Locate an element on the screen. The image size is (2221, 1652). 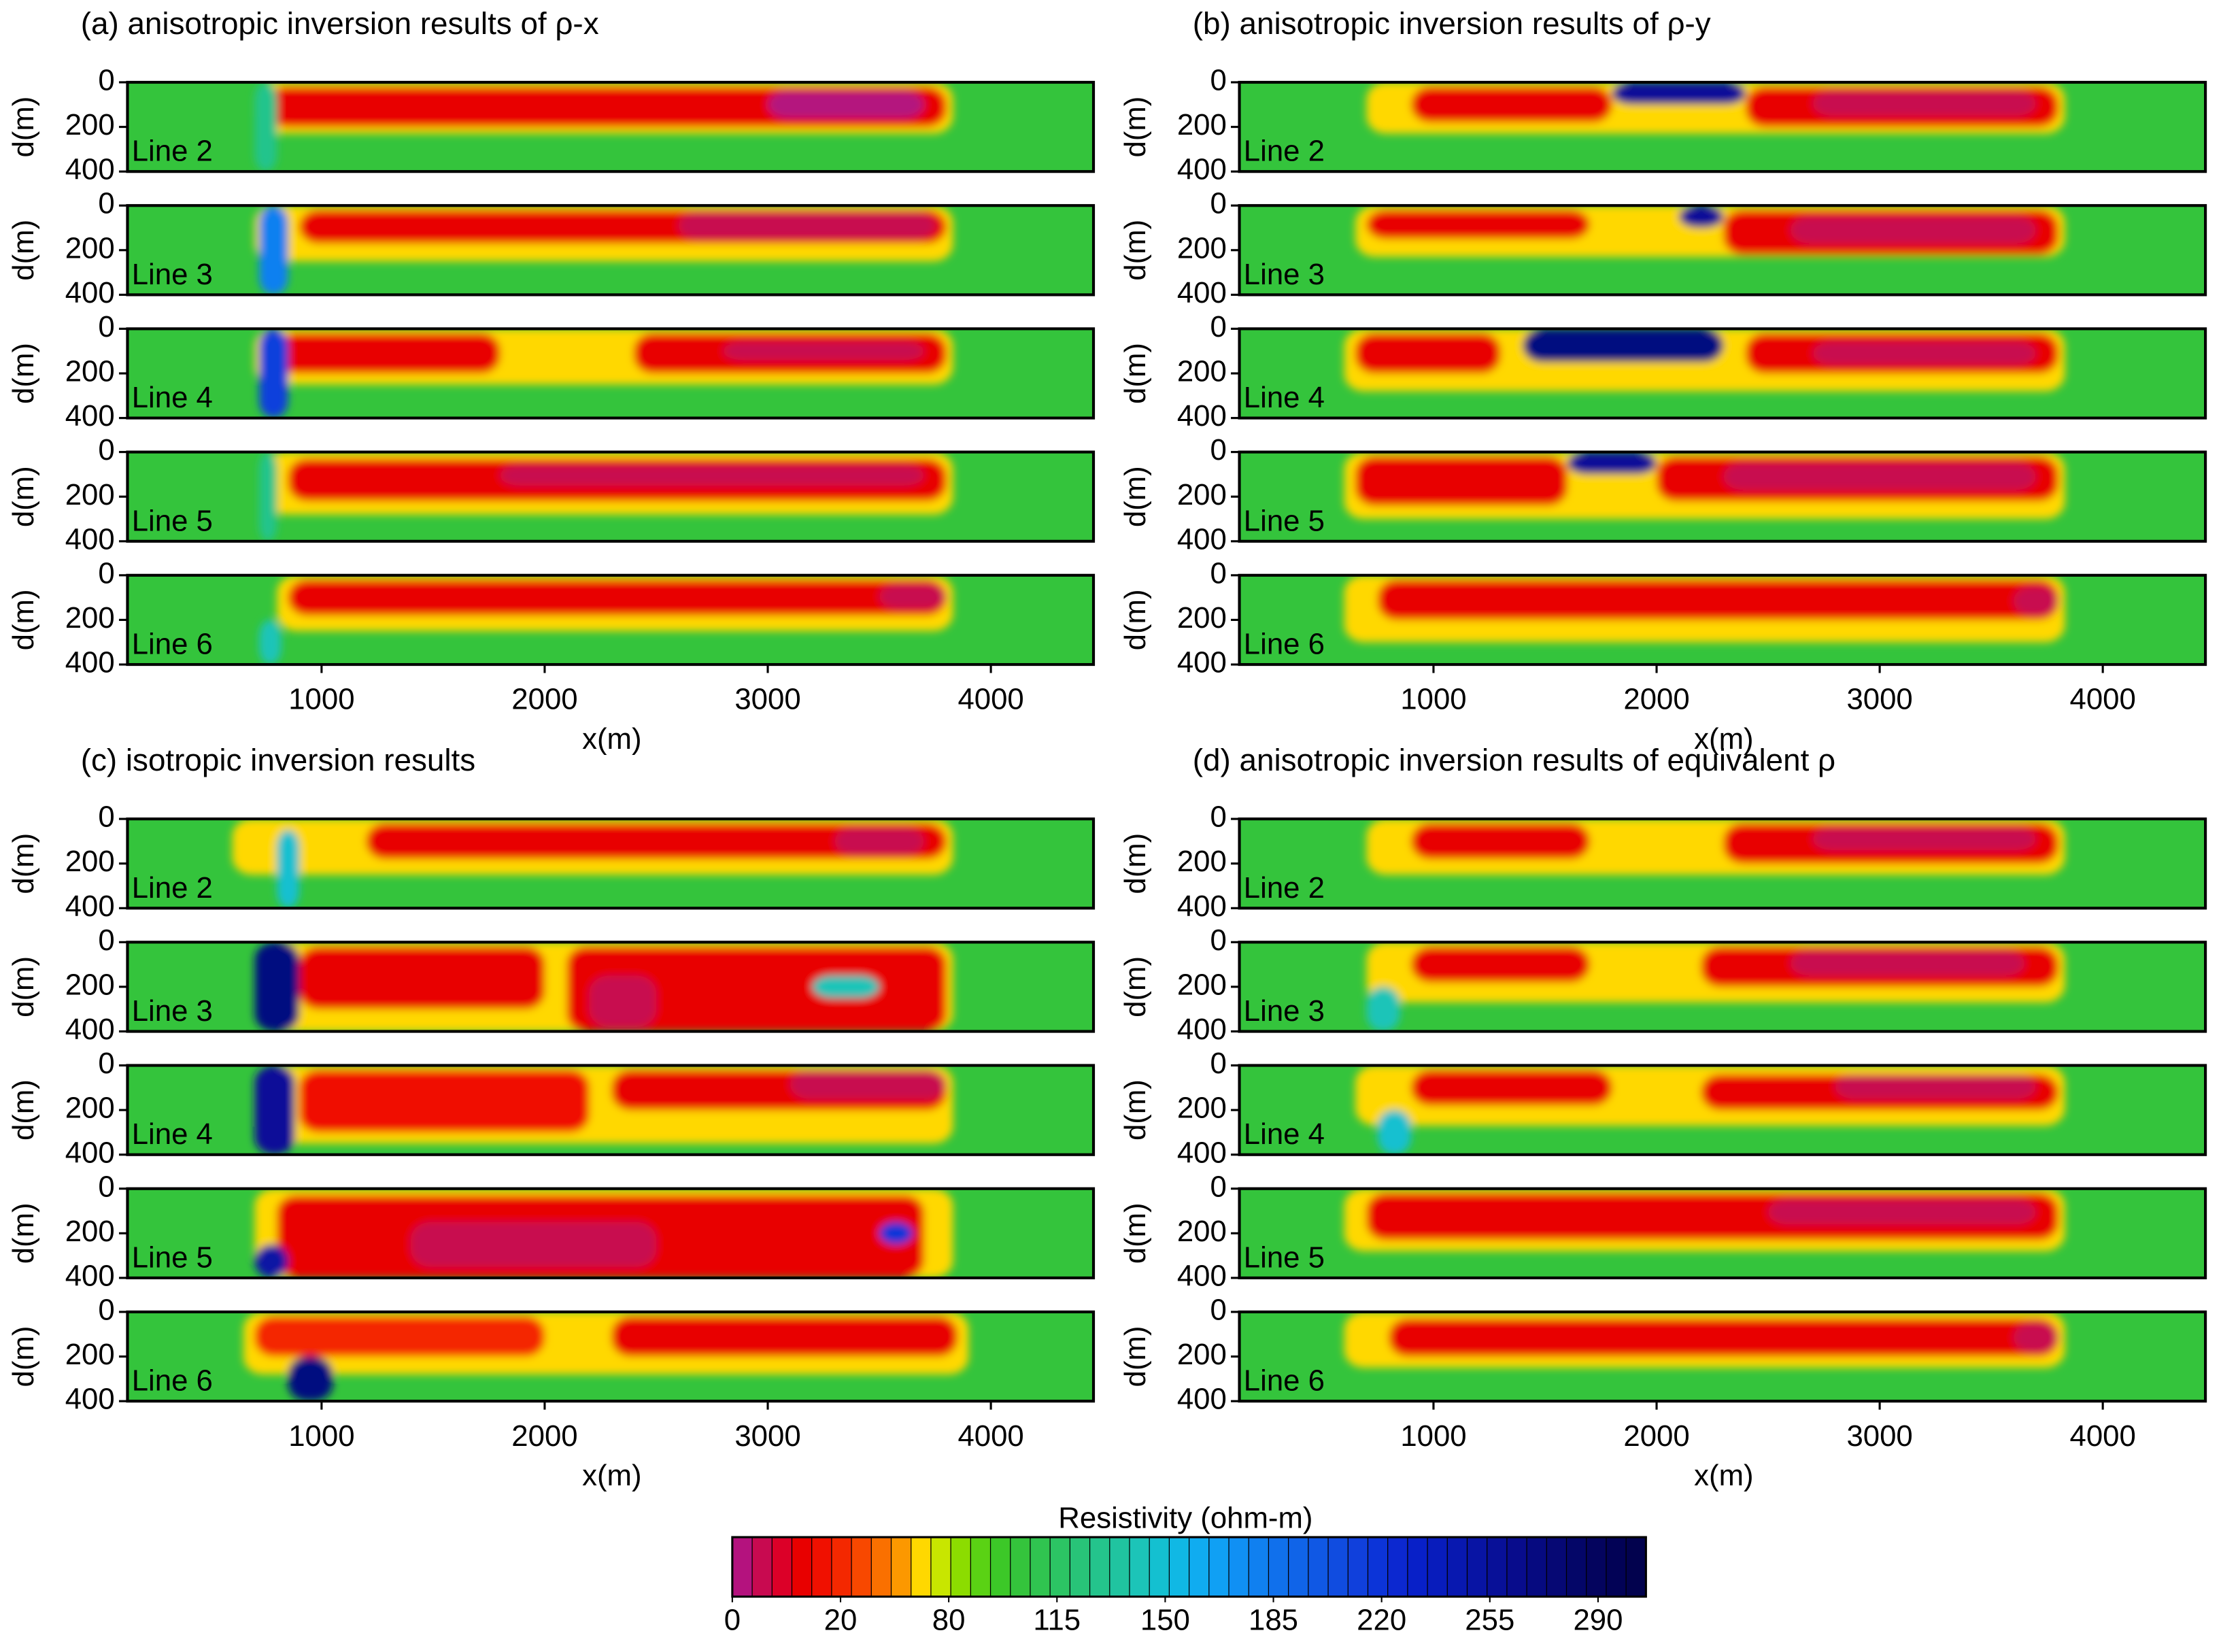
colorbar-frame is located at coordinates (1189, 1567).